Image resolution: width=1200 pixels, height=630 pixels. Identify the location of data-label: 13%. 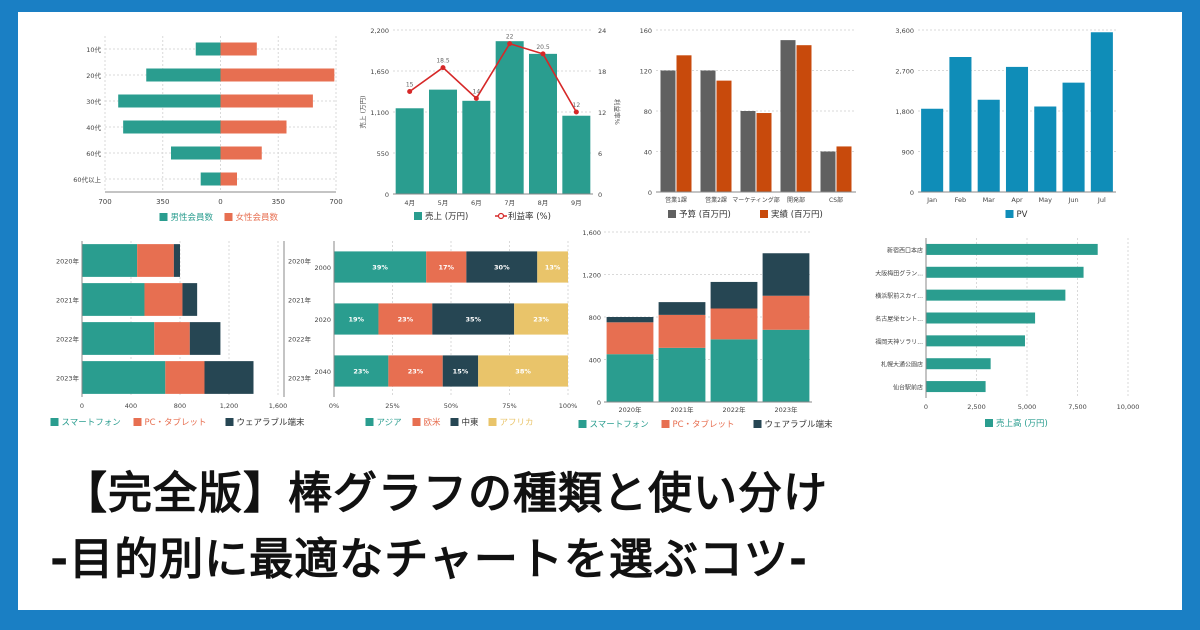
(553, 268).